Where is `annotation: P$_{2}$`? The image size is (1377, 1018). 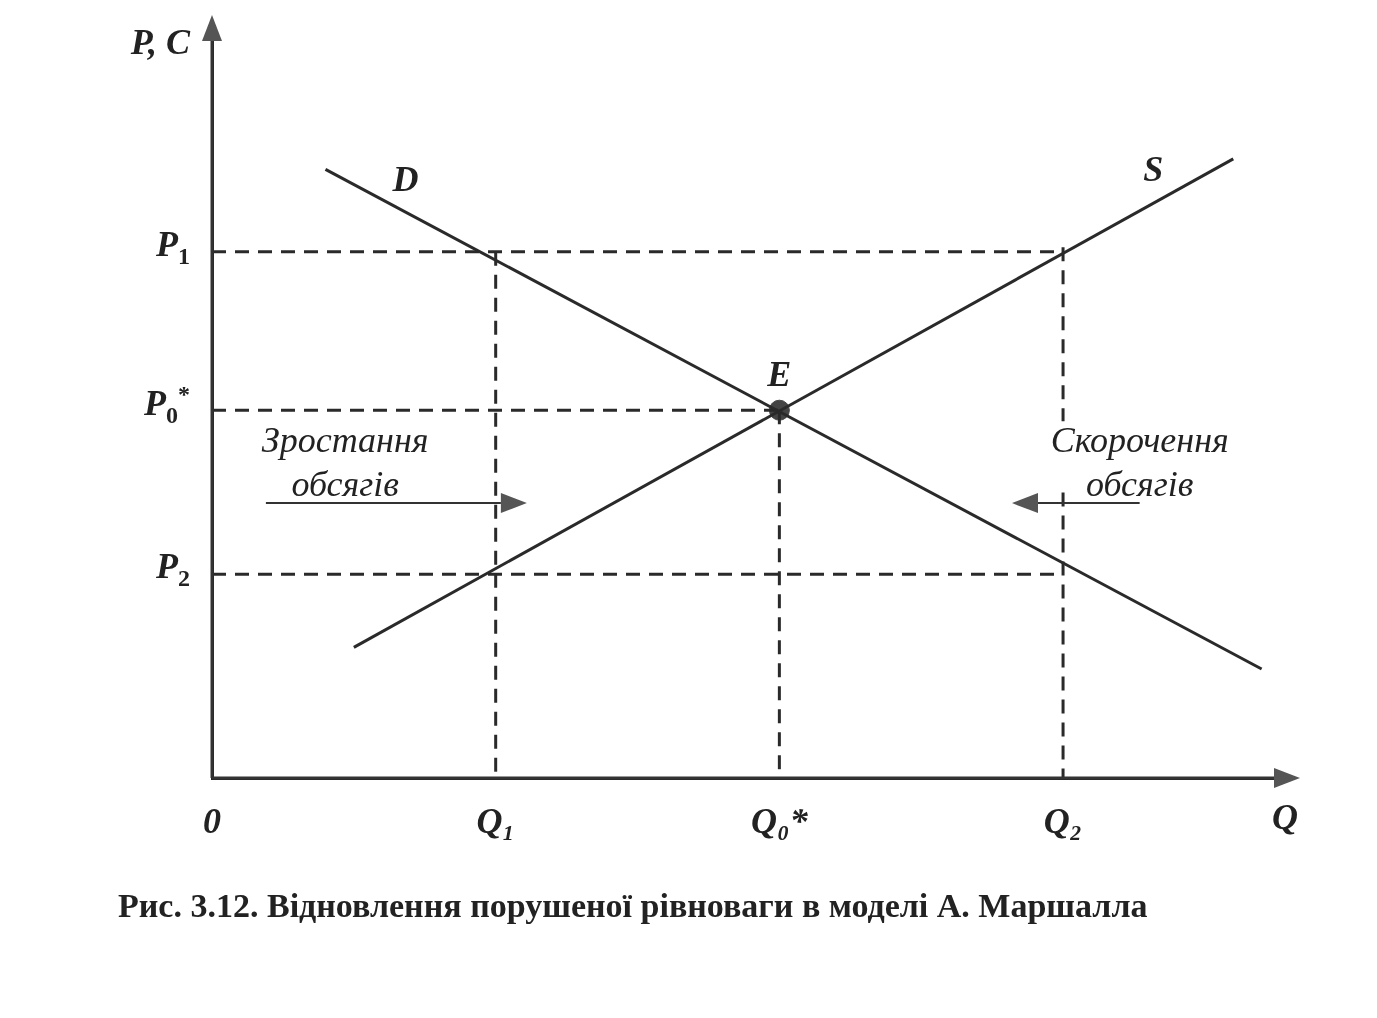 annotation: P$_{2}$ is located at coordinates (173, 569).